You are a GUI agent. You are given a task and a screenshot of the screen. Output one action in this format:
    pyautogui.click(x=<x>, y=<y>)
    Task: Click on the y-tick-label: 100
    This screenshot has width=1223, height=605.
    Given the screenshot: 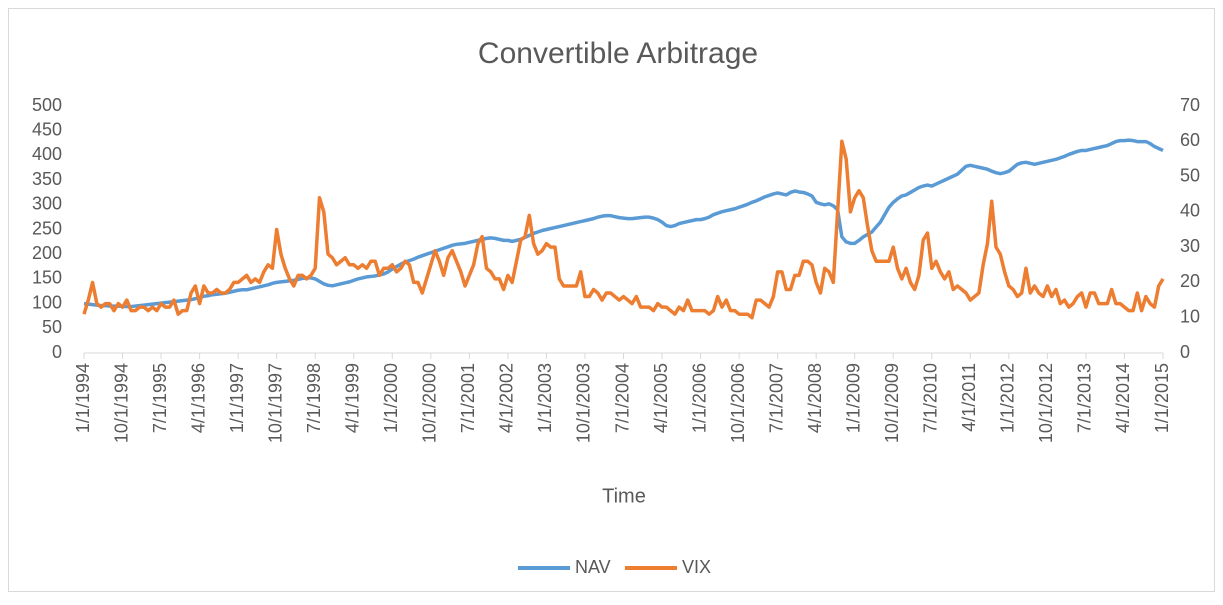 What is the action you would take?
    pyautogui.click(x=47, y=302)
    